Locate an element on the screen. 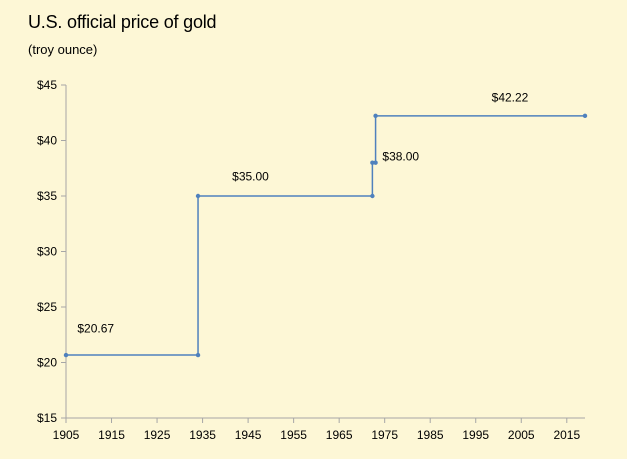 The height and width of the screenshot is (459, 627). y-tick-label: $25 is located at coordinates (47, 307).